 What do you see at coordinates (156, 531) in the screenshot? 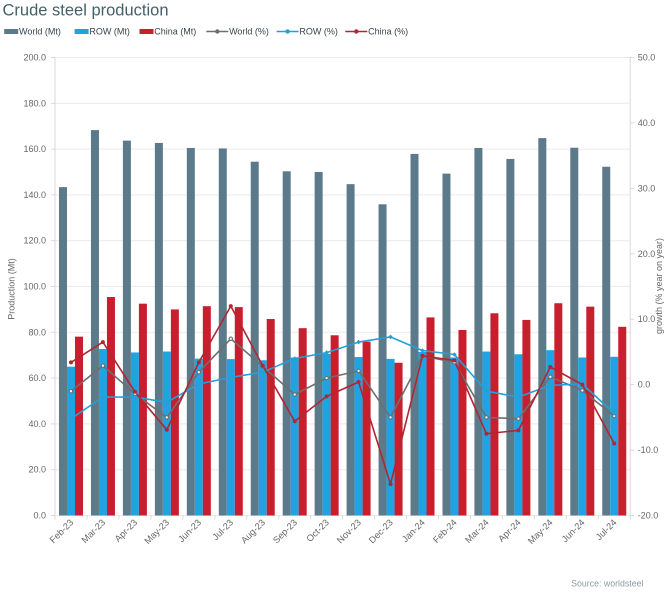
I see `svg-text: May-23` at bounding box center [156, 531].